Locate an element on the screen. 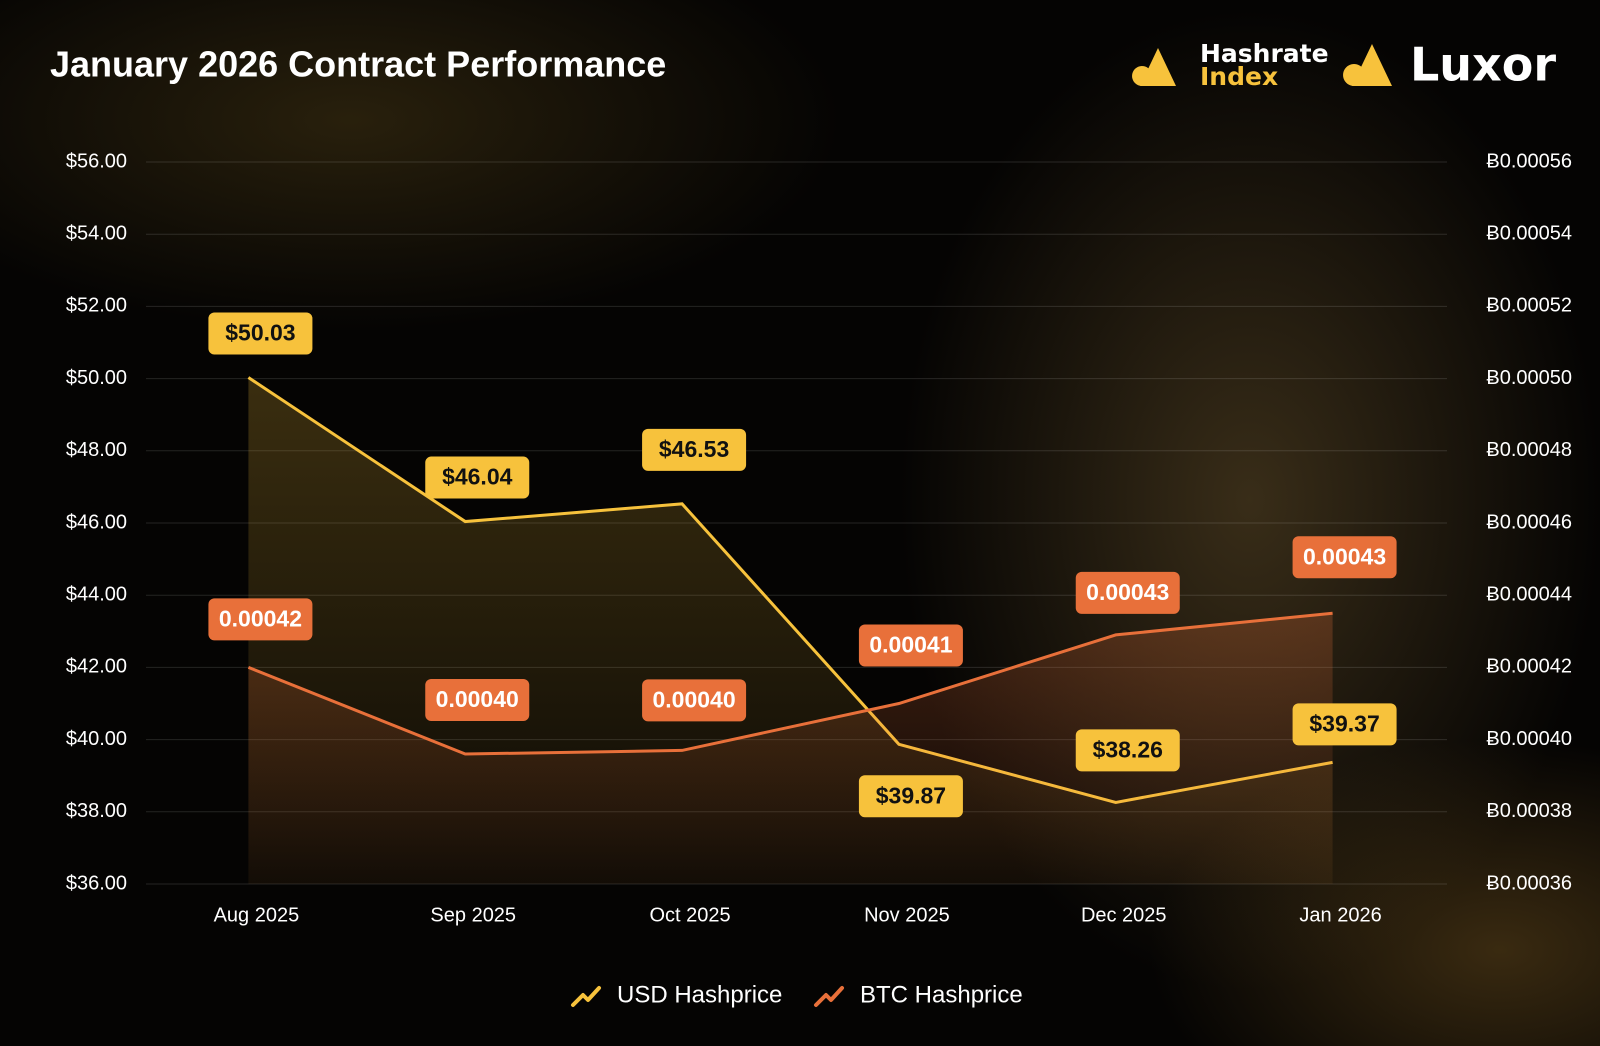 Image resolution: width=1600 pixels, height=1046 pixels. value-label: $46.04 is located at coordinates (477, 477).